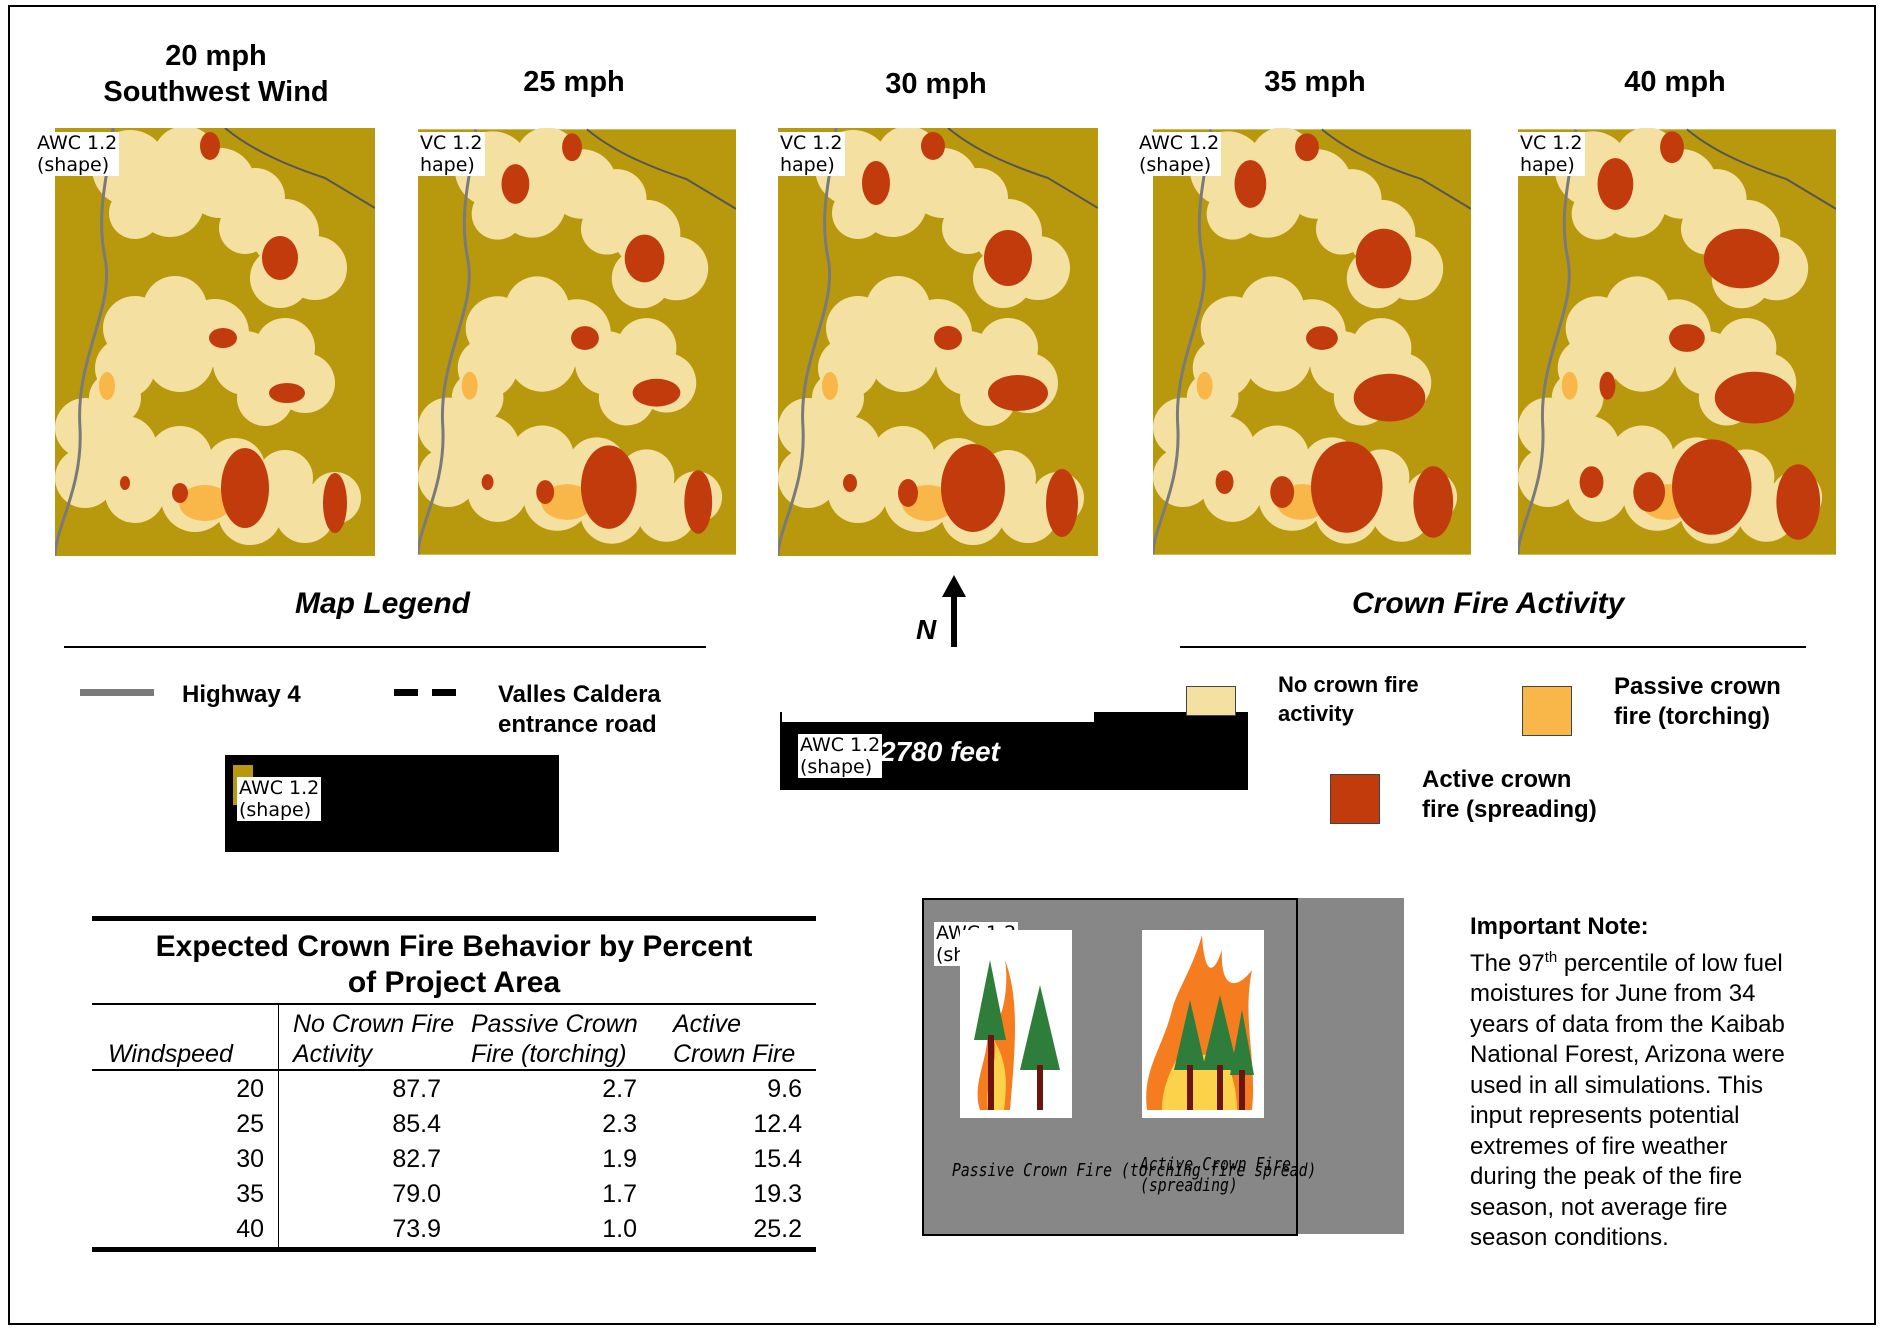 Image resolution: width=1886 pixels, height=1334 pixels. What do you see at coordinates (1660, 927) in the screenshot?
I see `note-title: Important Note:` at bounding box center [1660, 927].